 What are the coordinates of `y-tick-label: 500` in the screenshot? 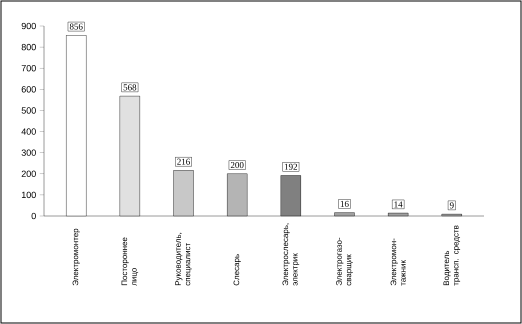 It's located at (29, 110).